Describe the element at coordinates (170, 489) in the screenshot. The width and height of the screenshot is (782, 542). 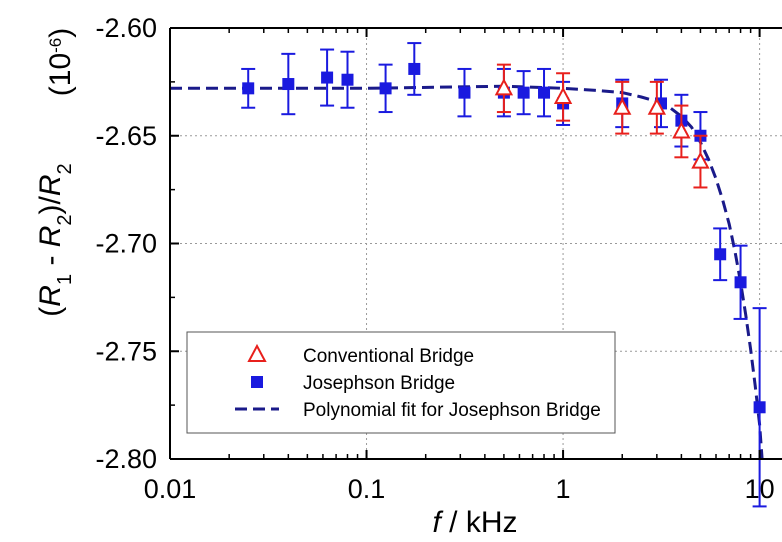
I see `x-tick-label: 0.01` at that location.